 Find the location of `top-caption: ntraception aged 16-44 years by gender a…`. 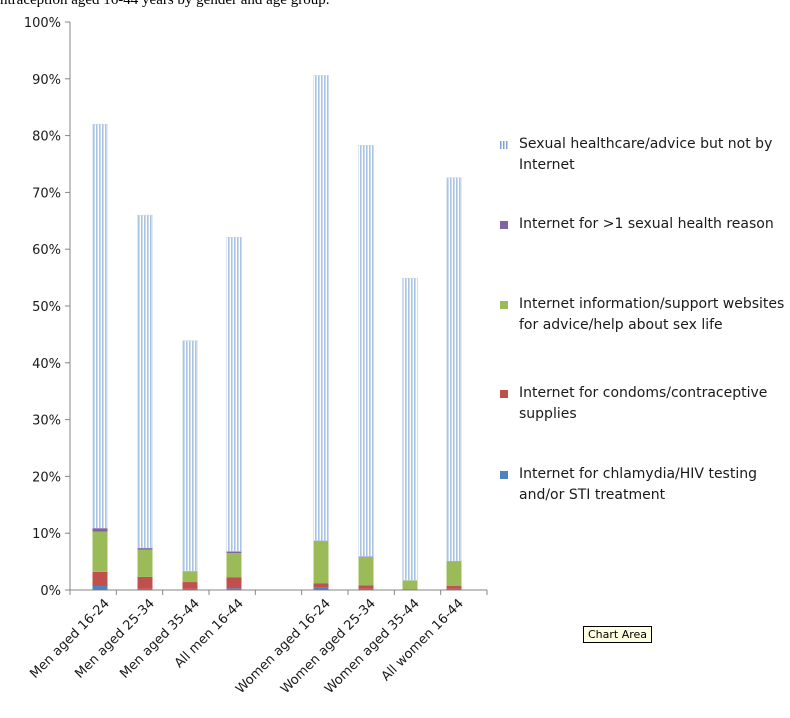

top-caption: ntraception aged 16-44 years by gender a… is located at coordinates (165, 4).